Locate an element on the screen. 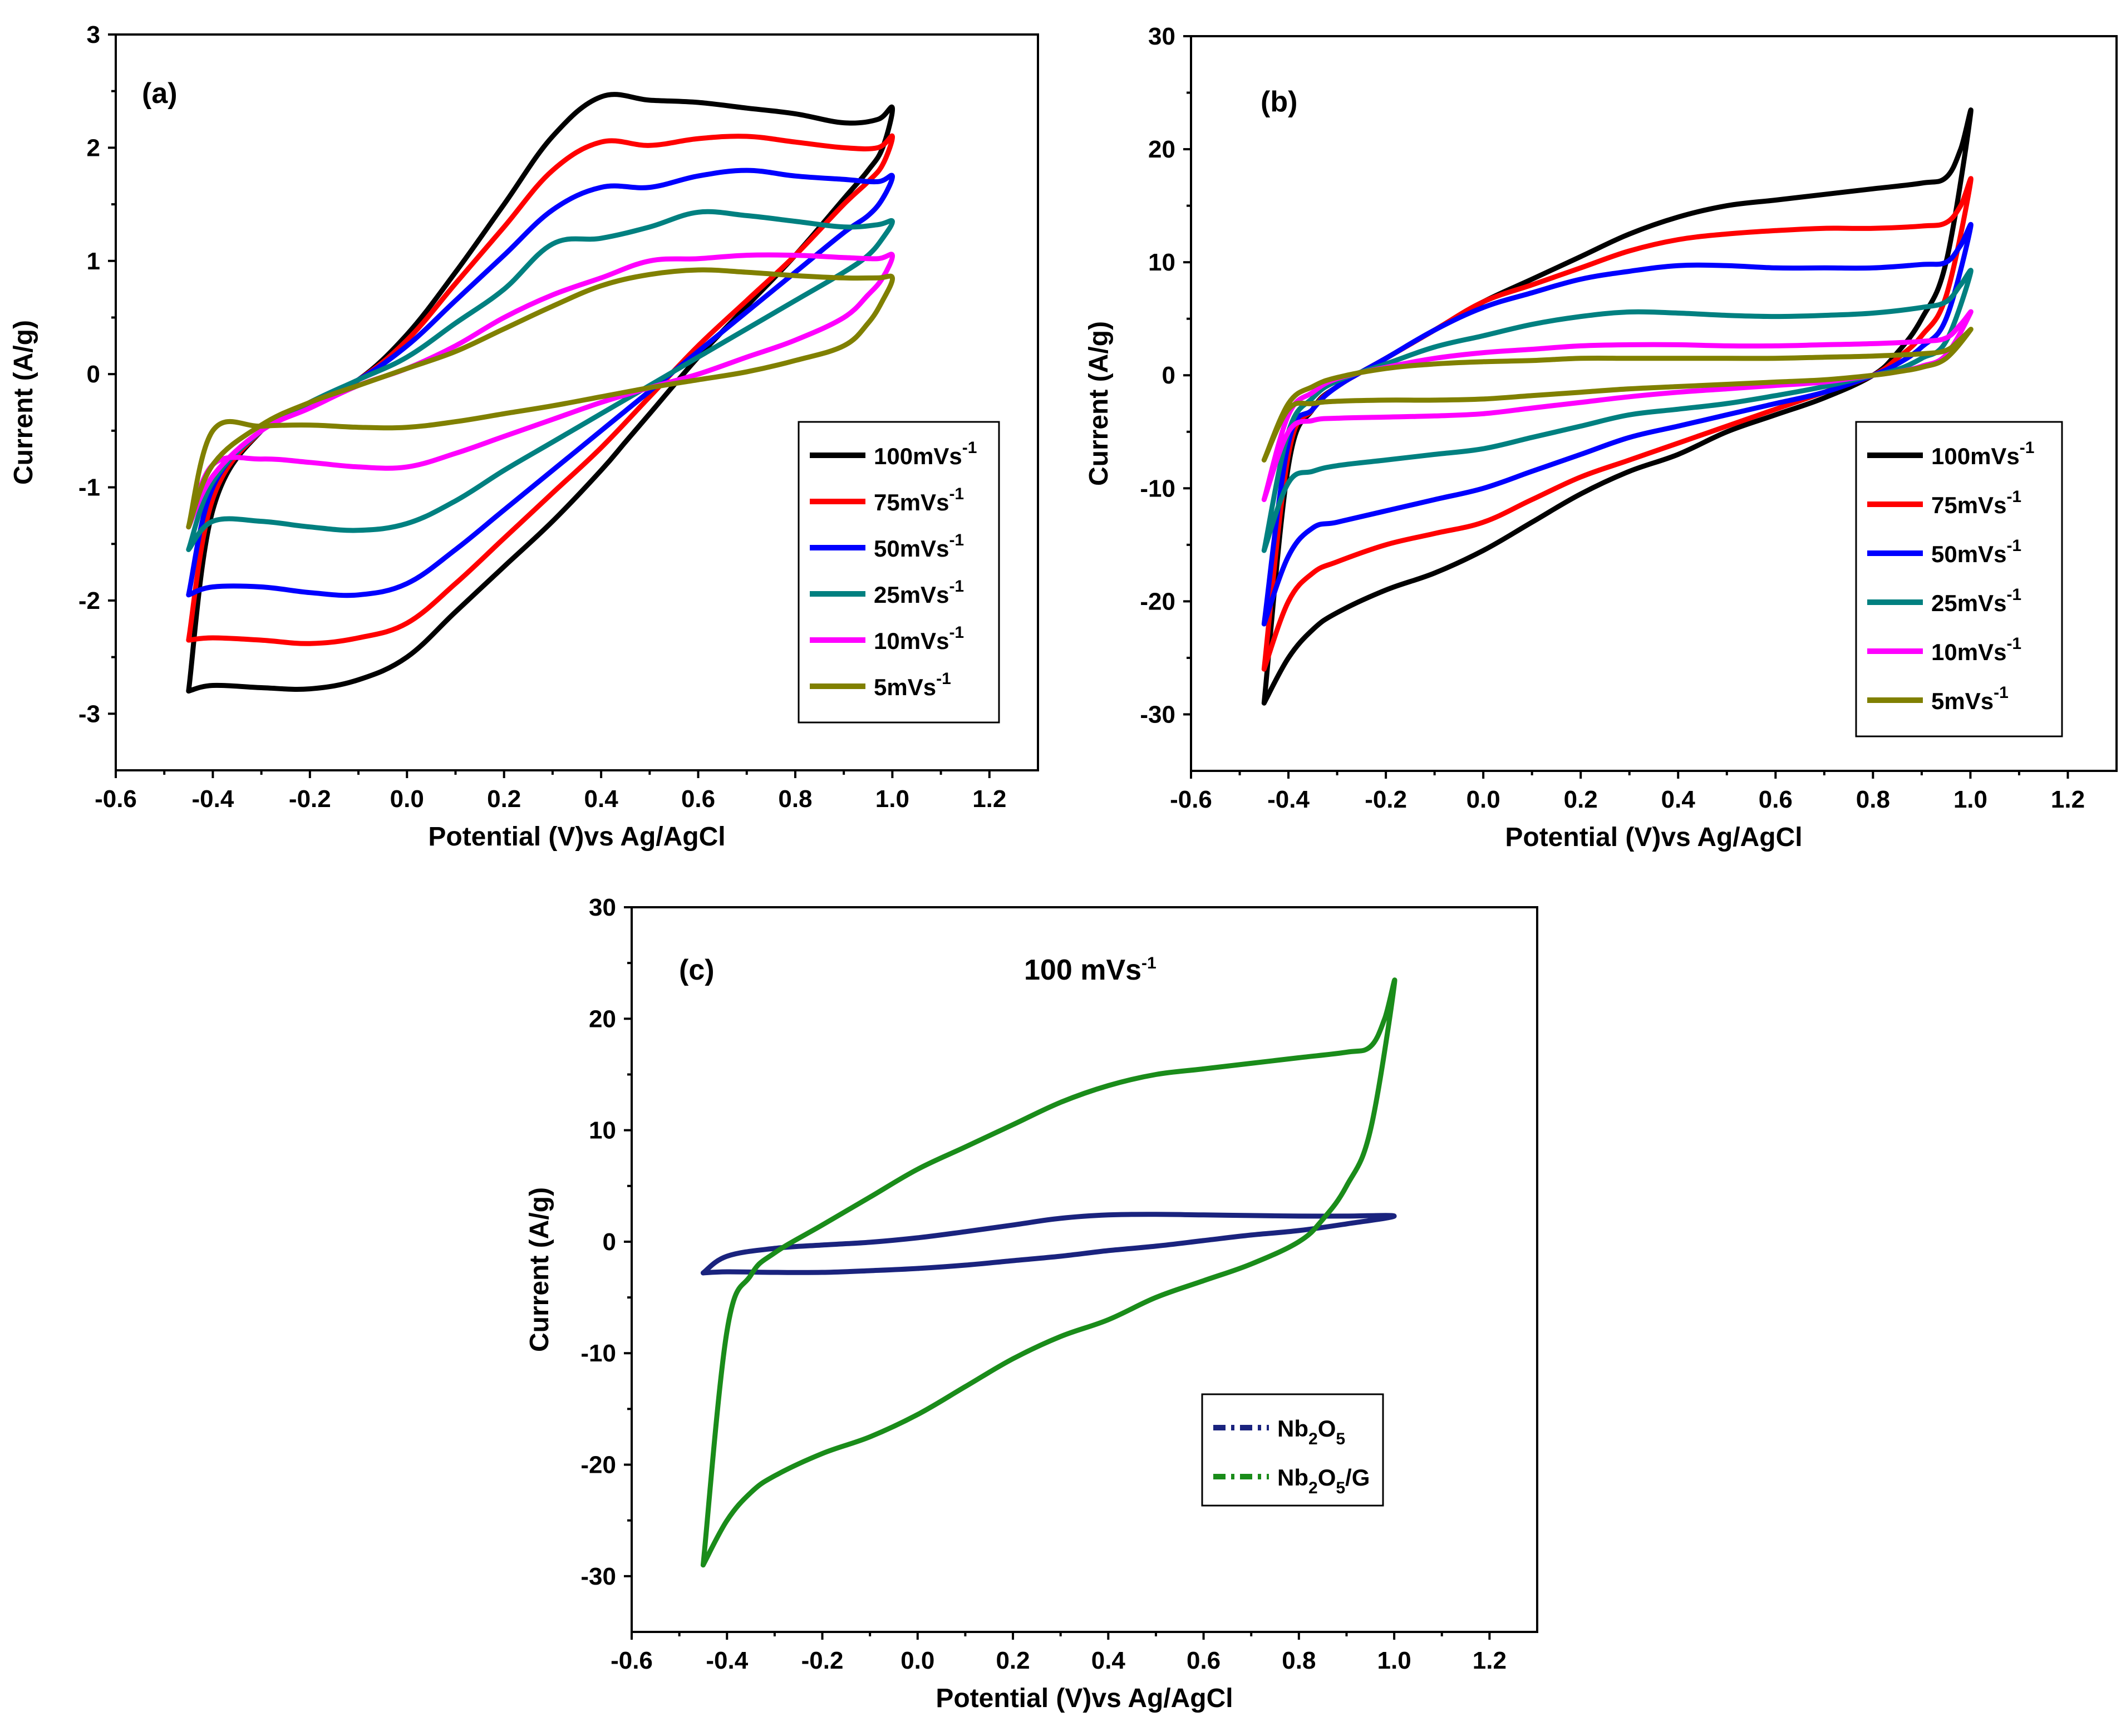  series-line-nb2o5 is located at coordinates (1048, 1244).